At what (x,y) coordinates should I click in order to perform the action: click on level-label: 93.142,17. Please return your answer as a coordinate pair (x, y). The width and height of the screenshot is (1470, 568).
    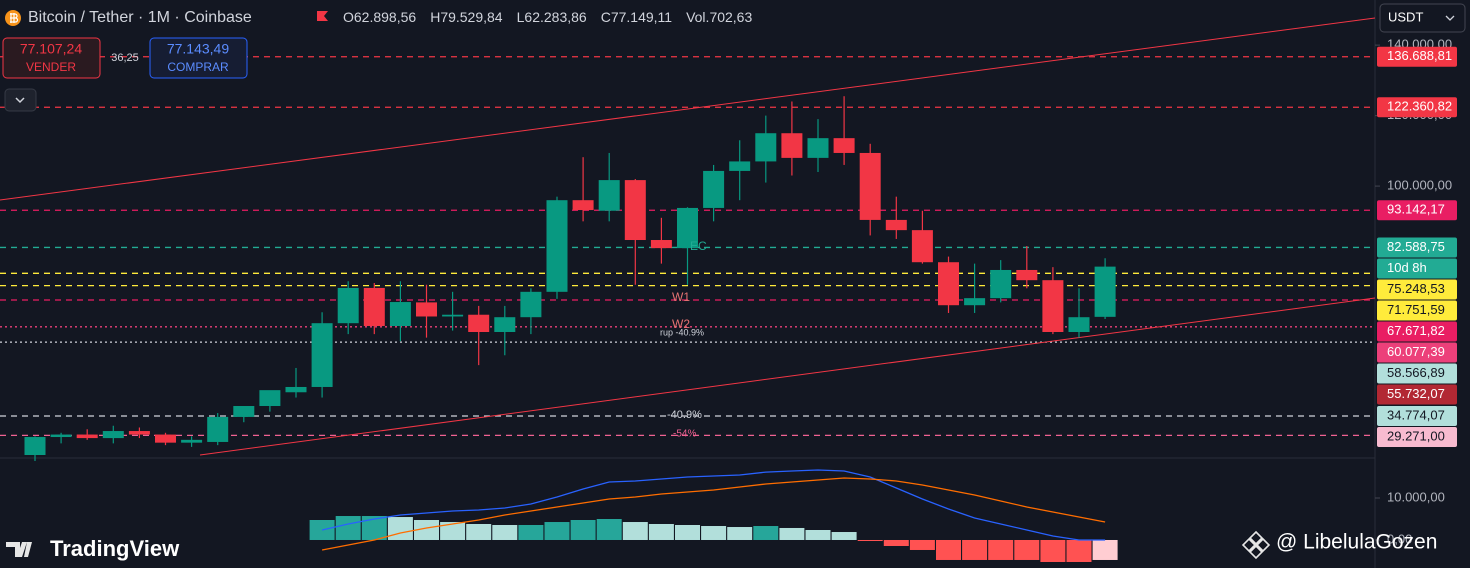
    Looking at the image, I should click on (1416, 209).